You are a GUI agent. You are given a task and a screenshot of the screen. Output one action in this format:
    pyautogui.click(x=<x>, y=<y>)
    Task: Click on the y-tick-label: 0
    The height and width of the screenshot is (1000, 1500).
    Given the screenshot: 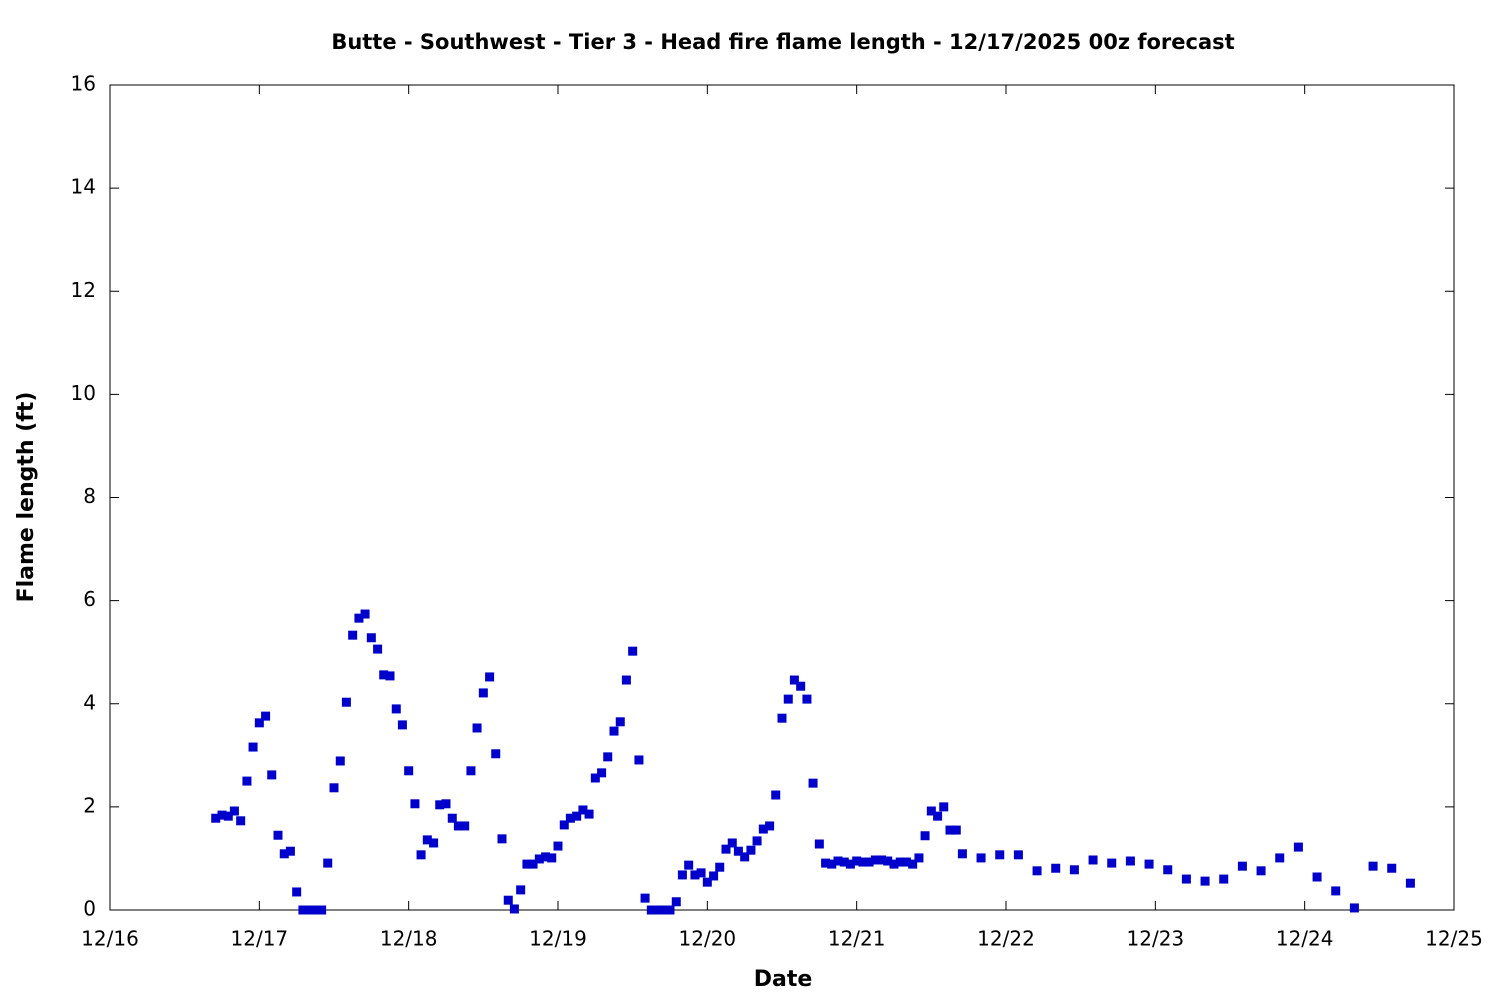 What is the action you would take?
    pyautogui.click(x=89, y=909)
    